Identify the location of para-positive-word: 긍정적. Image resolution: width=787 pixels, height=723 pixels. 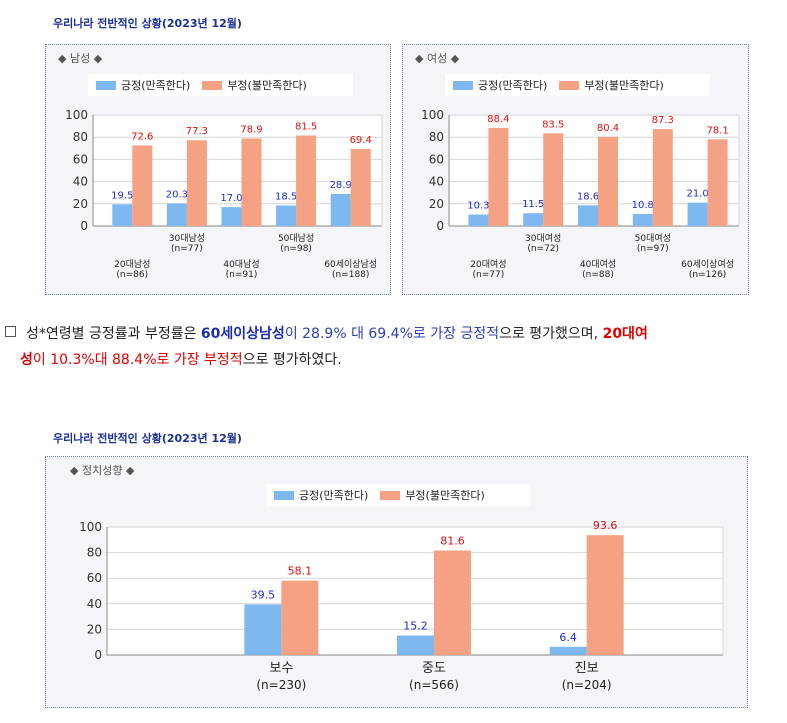
(480, 334).